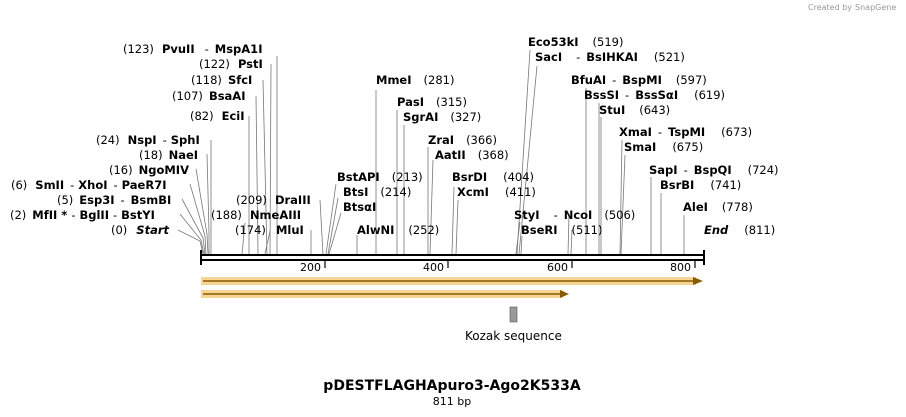  I want to click on kozak-sequence-box, so click(513, 314).